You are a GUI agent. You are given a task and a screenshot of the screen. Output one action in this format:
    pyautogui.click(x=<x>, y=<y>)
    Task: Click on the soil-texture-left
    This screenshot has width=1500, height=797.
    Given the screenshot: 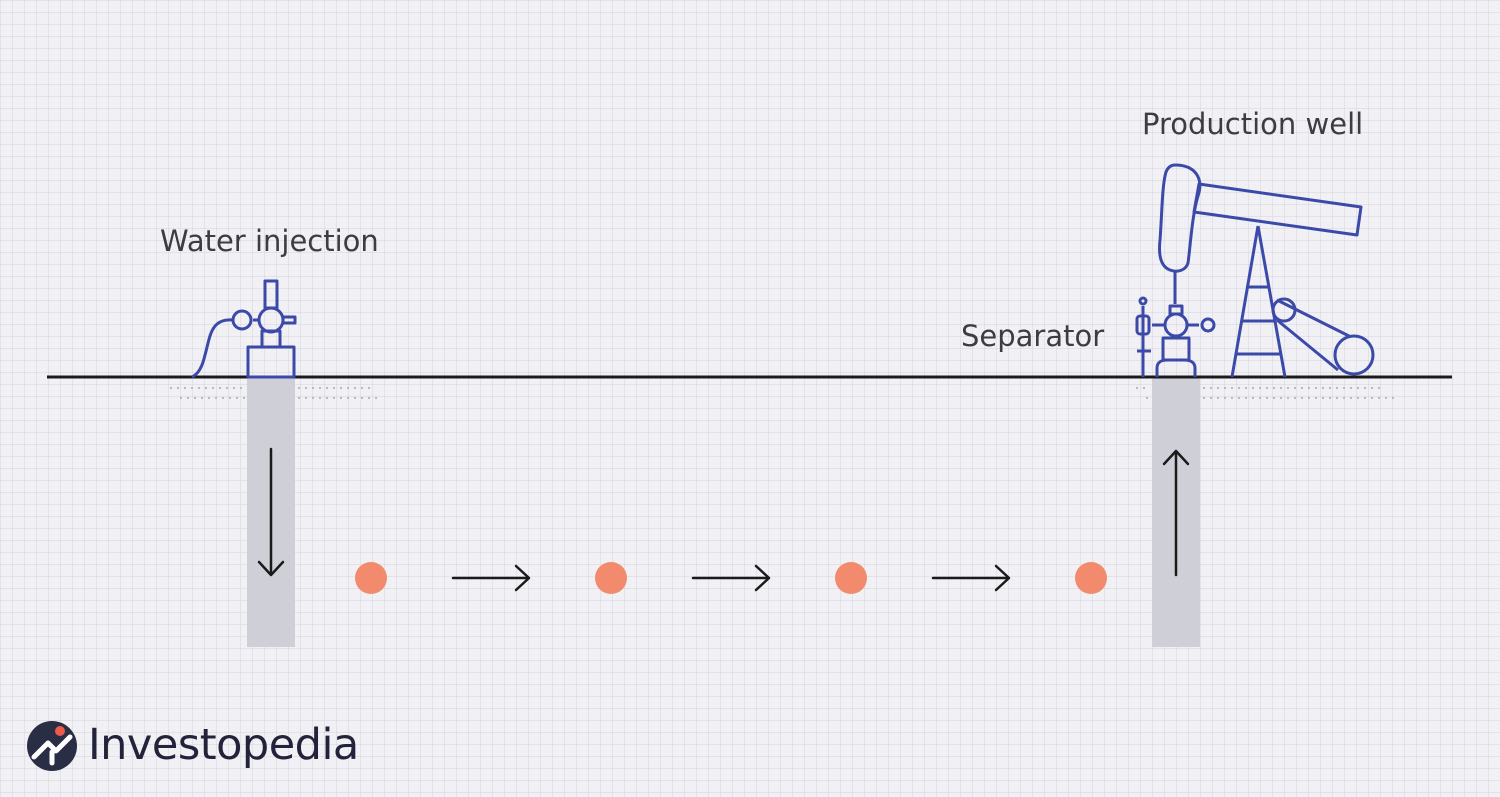 What is the action you would take?
    pyautogui.click(x=275, y=393)
    